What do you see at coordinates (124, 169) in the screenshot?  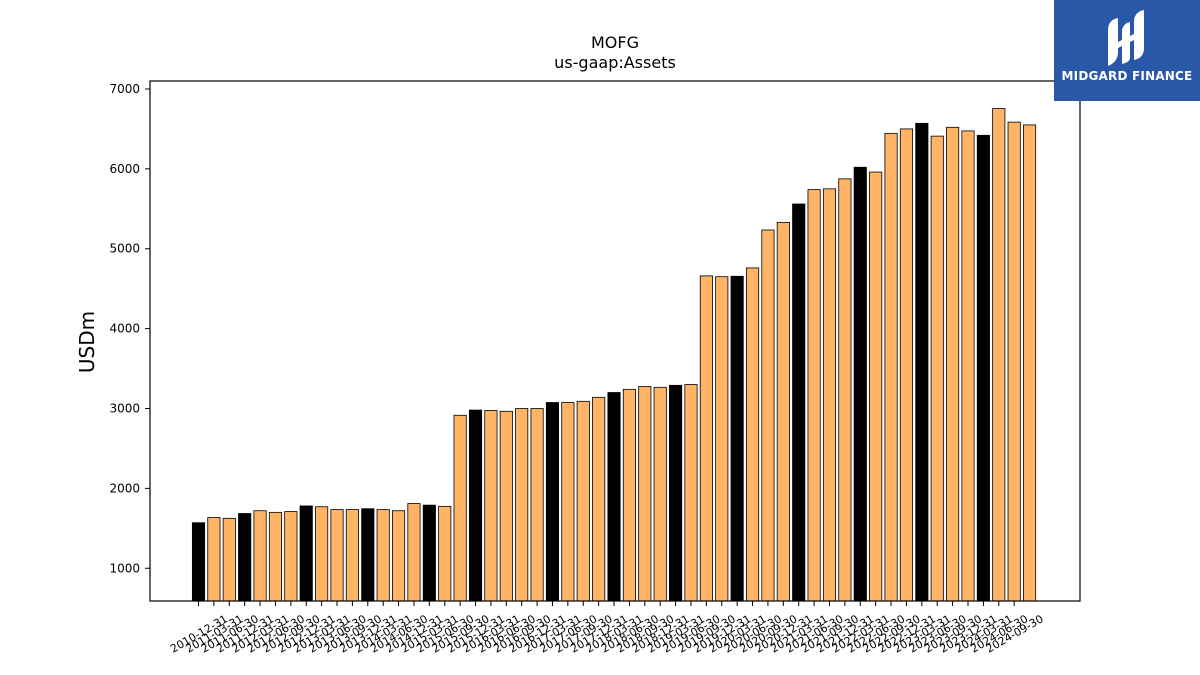 I see `y-tick-label: 6000` at bounding box center [124, 169].